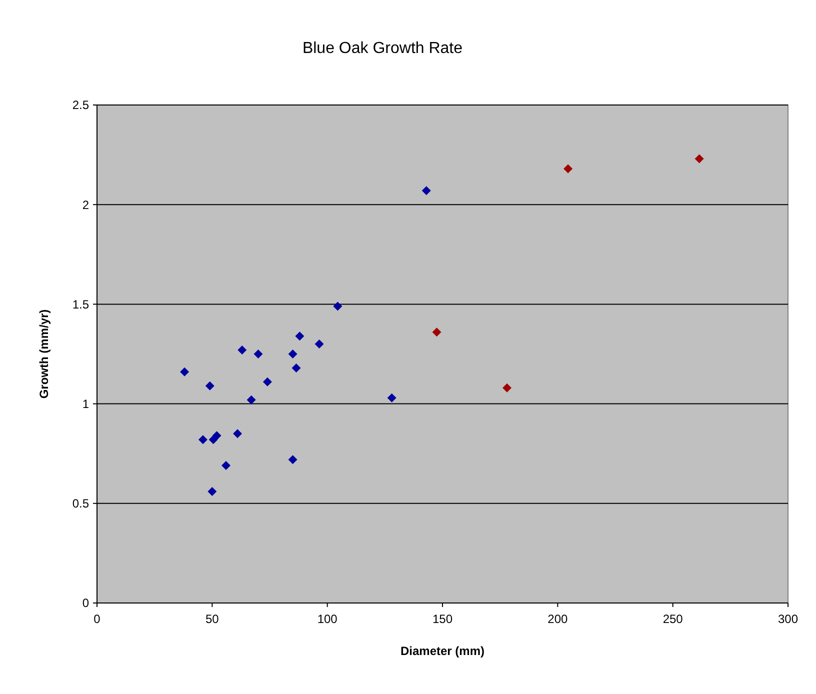 The width and height of the screenshot is (816, 694). I want to click on y-tick-label: 2, so click(86, 205).